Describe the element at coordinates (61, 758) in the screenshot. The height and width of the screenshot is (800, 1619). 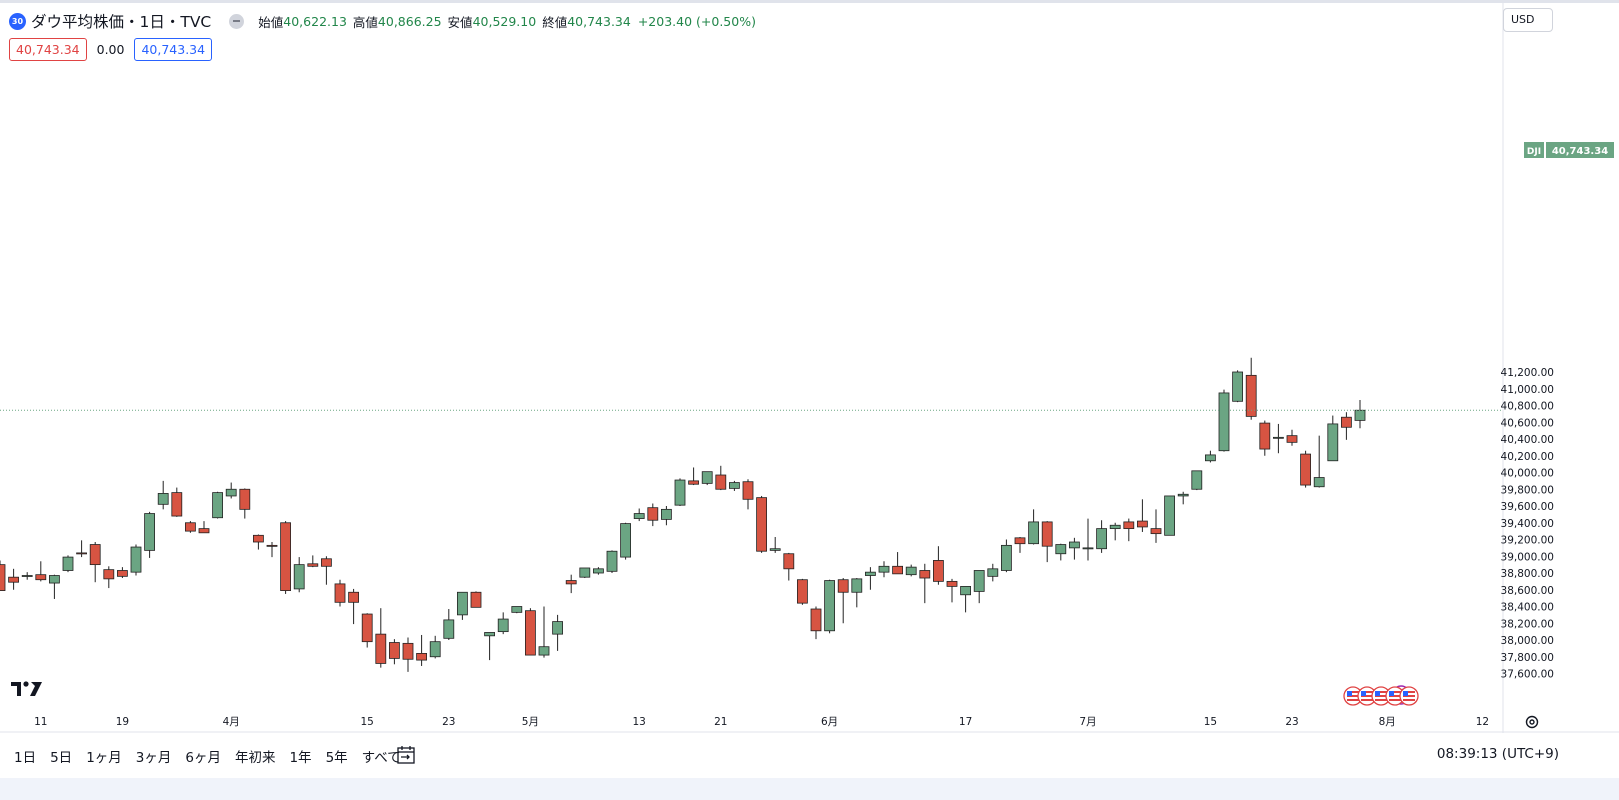
I see `range-5d-button: 5日` at that location.